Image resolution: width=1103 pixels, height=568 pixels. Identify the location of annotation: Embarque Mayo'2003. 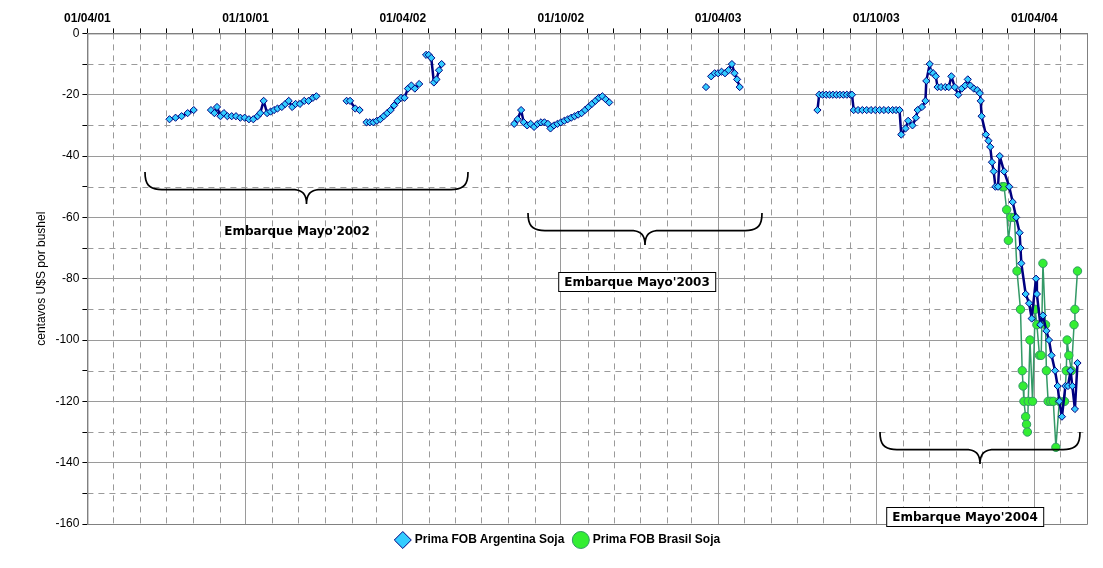
(637, 282).